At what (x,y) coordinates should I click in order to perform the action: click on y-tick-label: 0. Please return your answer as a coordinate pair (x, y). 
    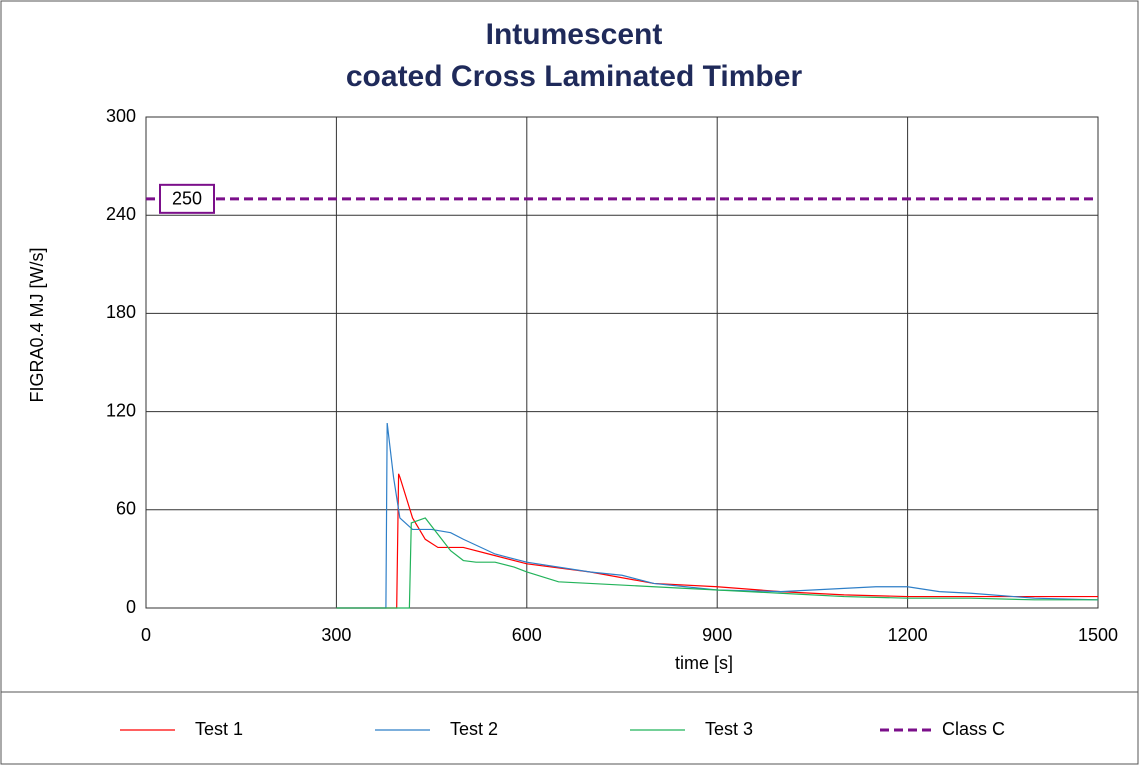
    Looking at the image, I should click on (131, 607).